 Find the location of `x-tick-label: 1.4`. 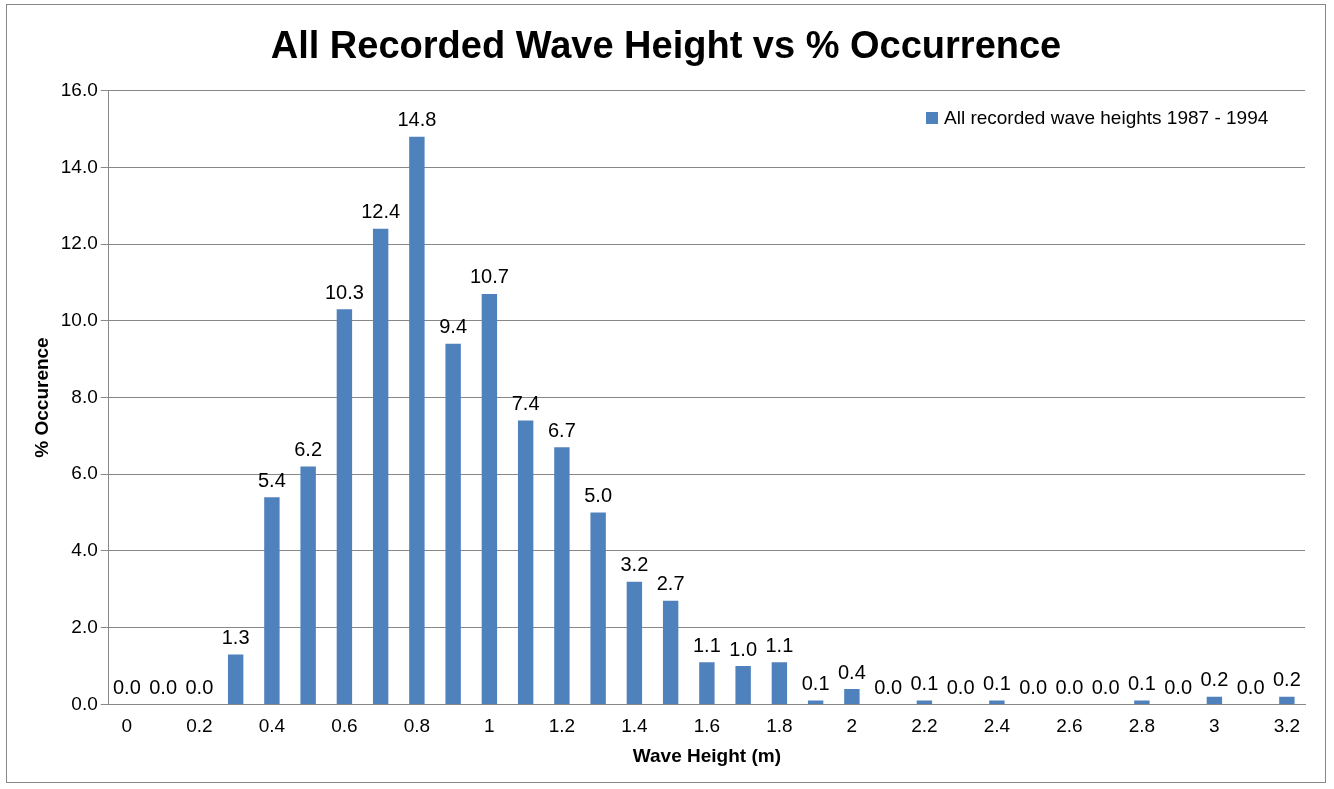

x-tick-label: 1.4 is located at coordinates (635, 726).